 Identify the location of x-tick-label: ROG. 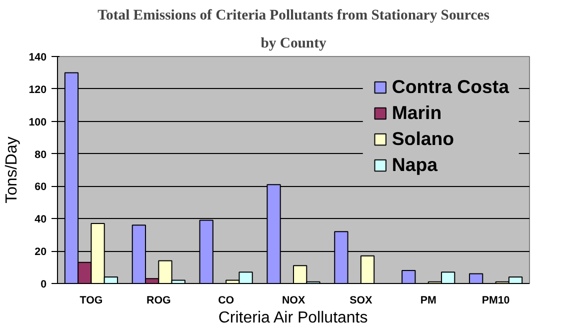
(158, 300).